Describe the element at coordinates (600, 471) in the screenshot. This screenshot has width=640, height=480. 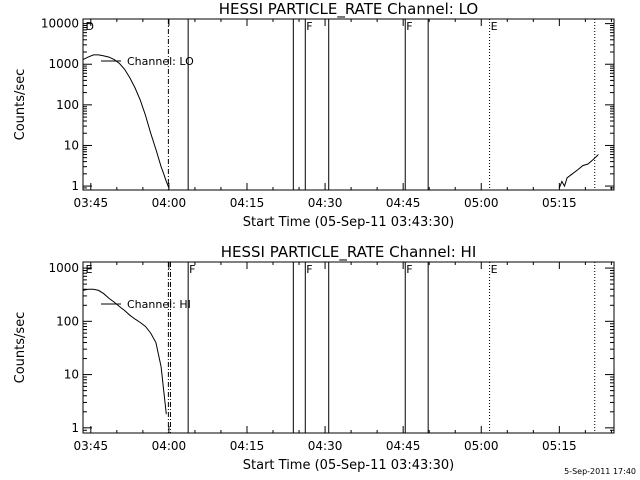
I see `footer-timestamp: 5-Sep-2011 17:40` at that location.